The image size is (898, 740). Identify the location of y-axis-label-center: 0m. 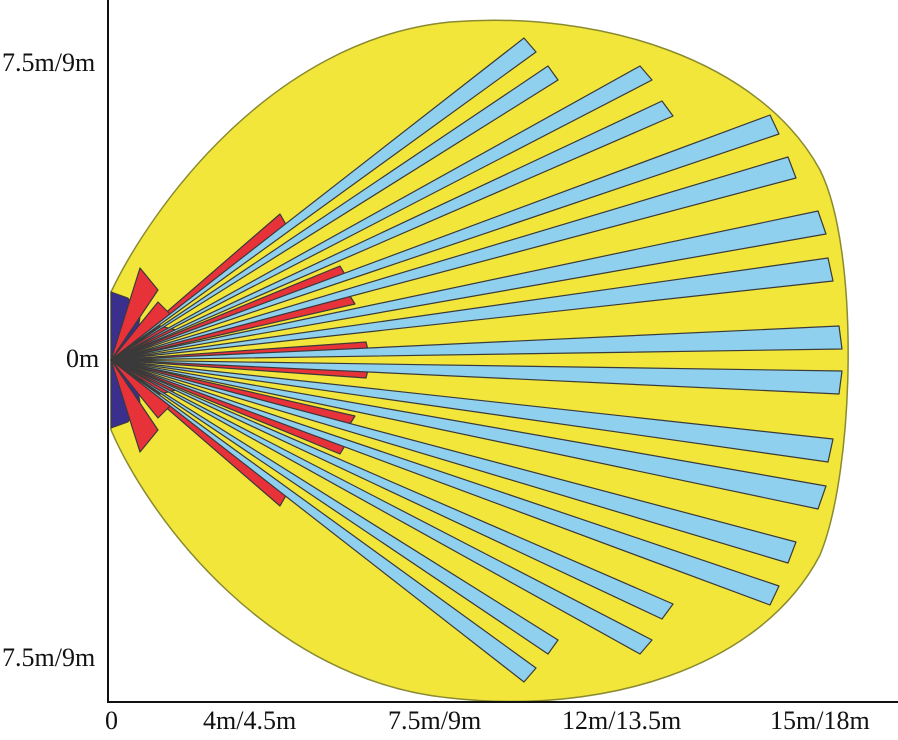
(83, 358).